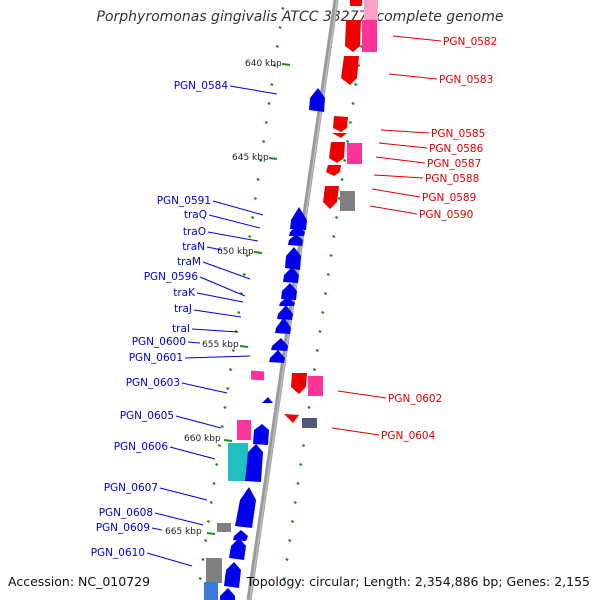  What do you see at coordinates (339, 135) in the screenshot?
I see `gene-PGN_0585b` at bounding box center [339, 135].